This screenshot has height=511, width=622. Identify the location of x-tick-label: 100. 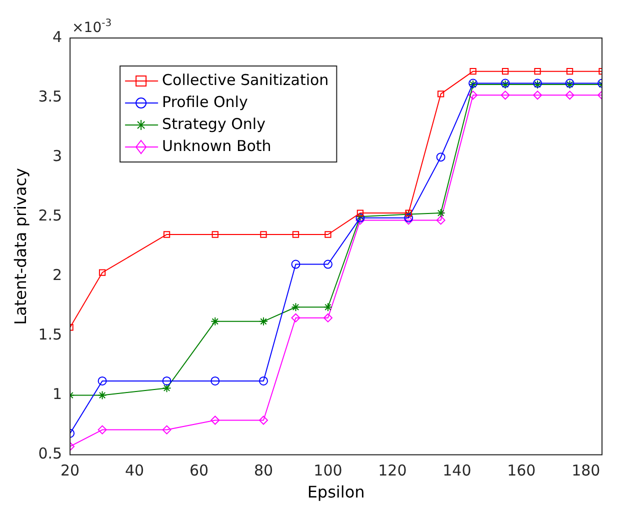
(328, 471).